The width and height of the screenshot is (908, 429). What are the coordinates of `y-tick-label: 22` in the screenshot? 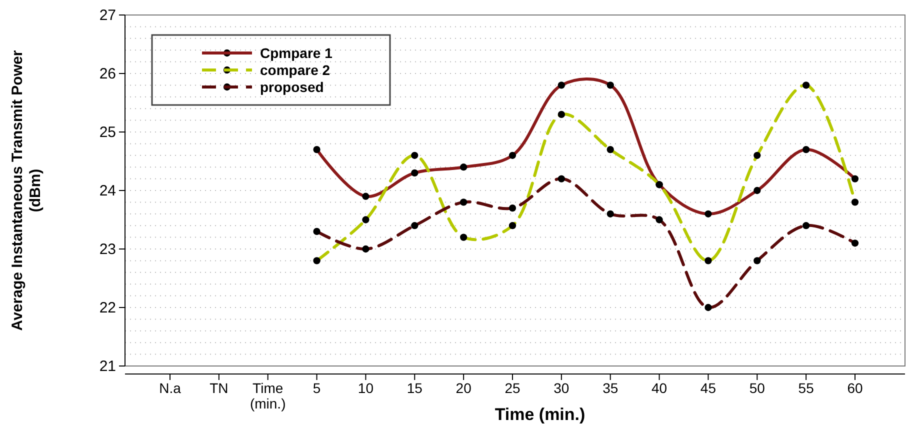 It's located at (107, 307).